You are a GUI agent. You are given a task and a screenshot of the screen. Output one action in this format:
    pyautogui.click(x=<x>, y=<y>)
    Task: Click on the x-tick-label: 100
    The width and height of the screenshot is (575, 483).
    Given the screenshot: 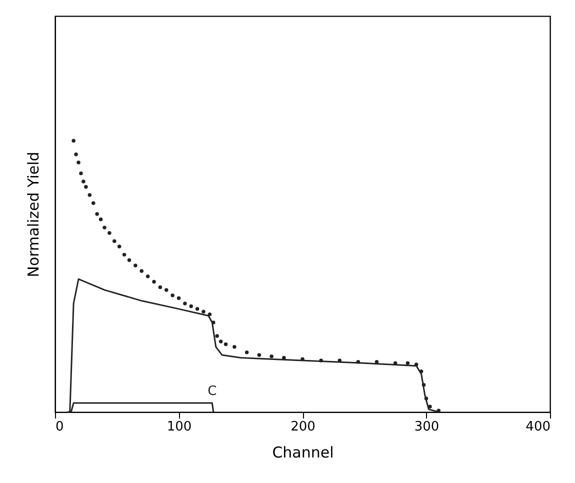 What is the action you would take?
    pyautogui.click(x=179, y=427)
    